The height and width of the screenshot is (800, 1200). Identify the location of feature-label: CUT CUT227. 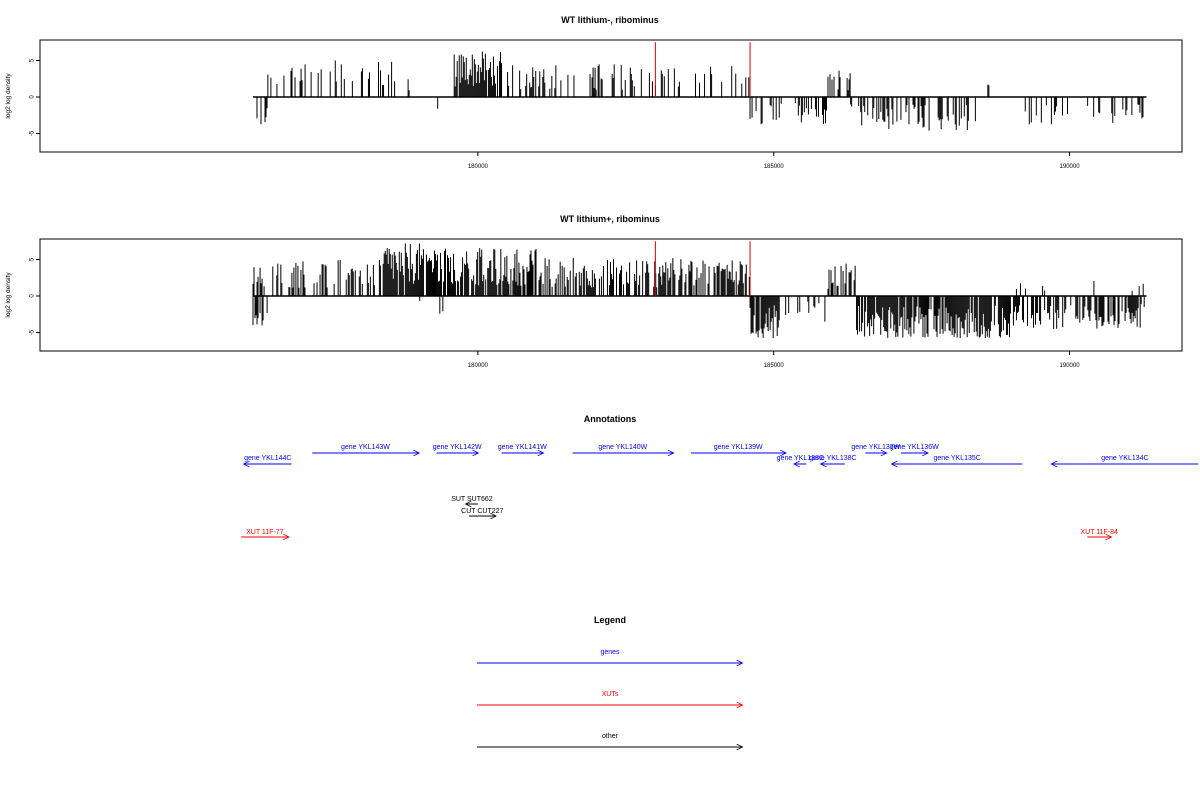
(482, 511).